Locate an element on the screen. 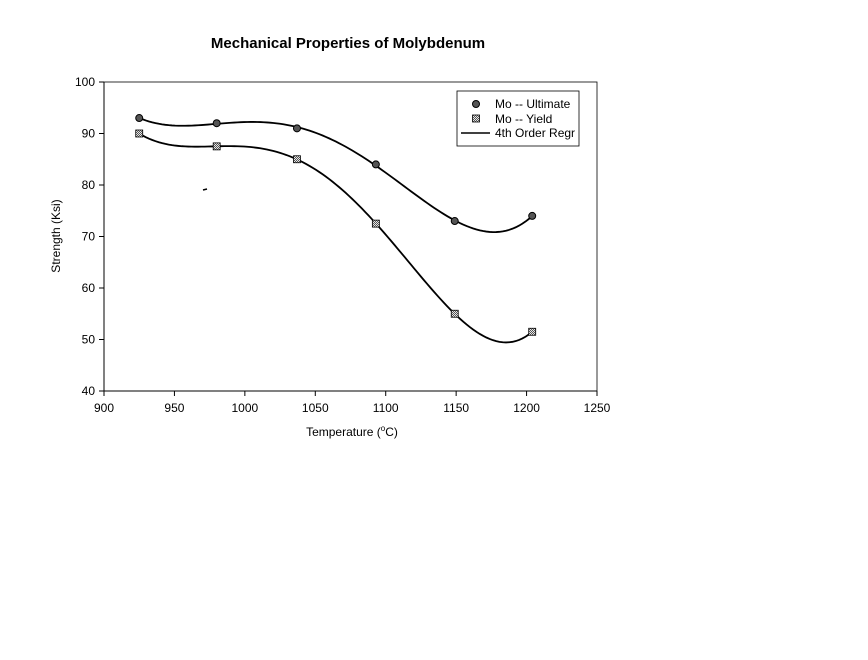 This screenshot has height=660, width=868. chart-title: Mechanical Properties of Molybdenum is located at coordinates (348, 43).